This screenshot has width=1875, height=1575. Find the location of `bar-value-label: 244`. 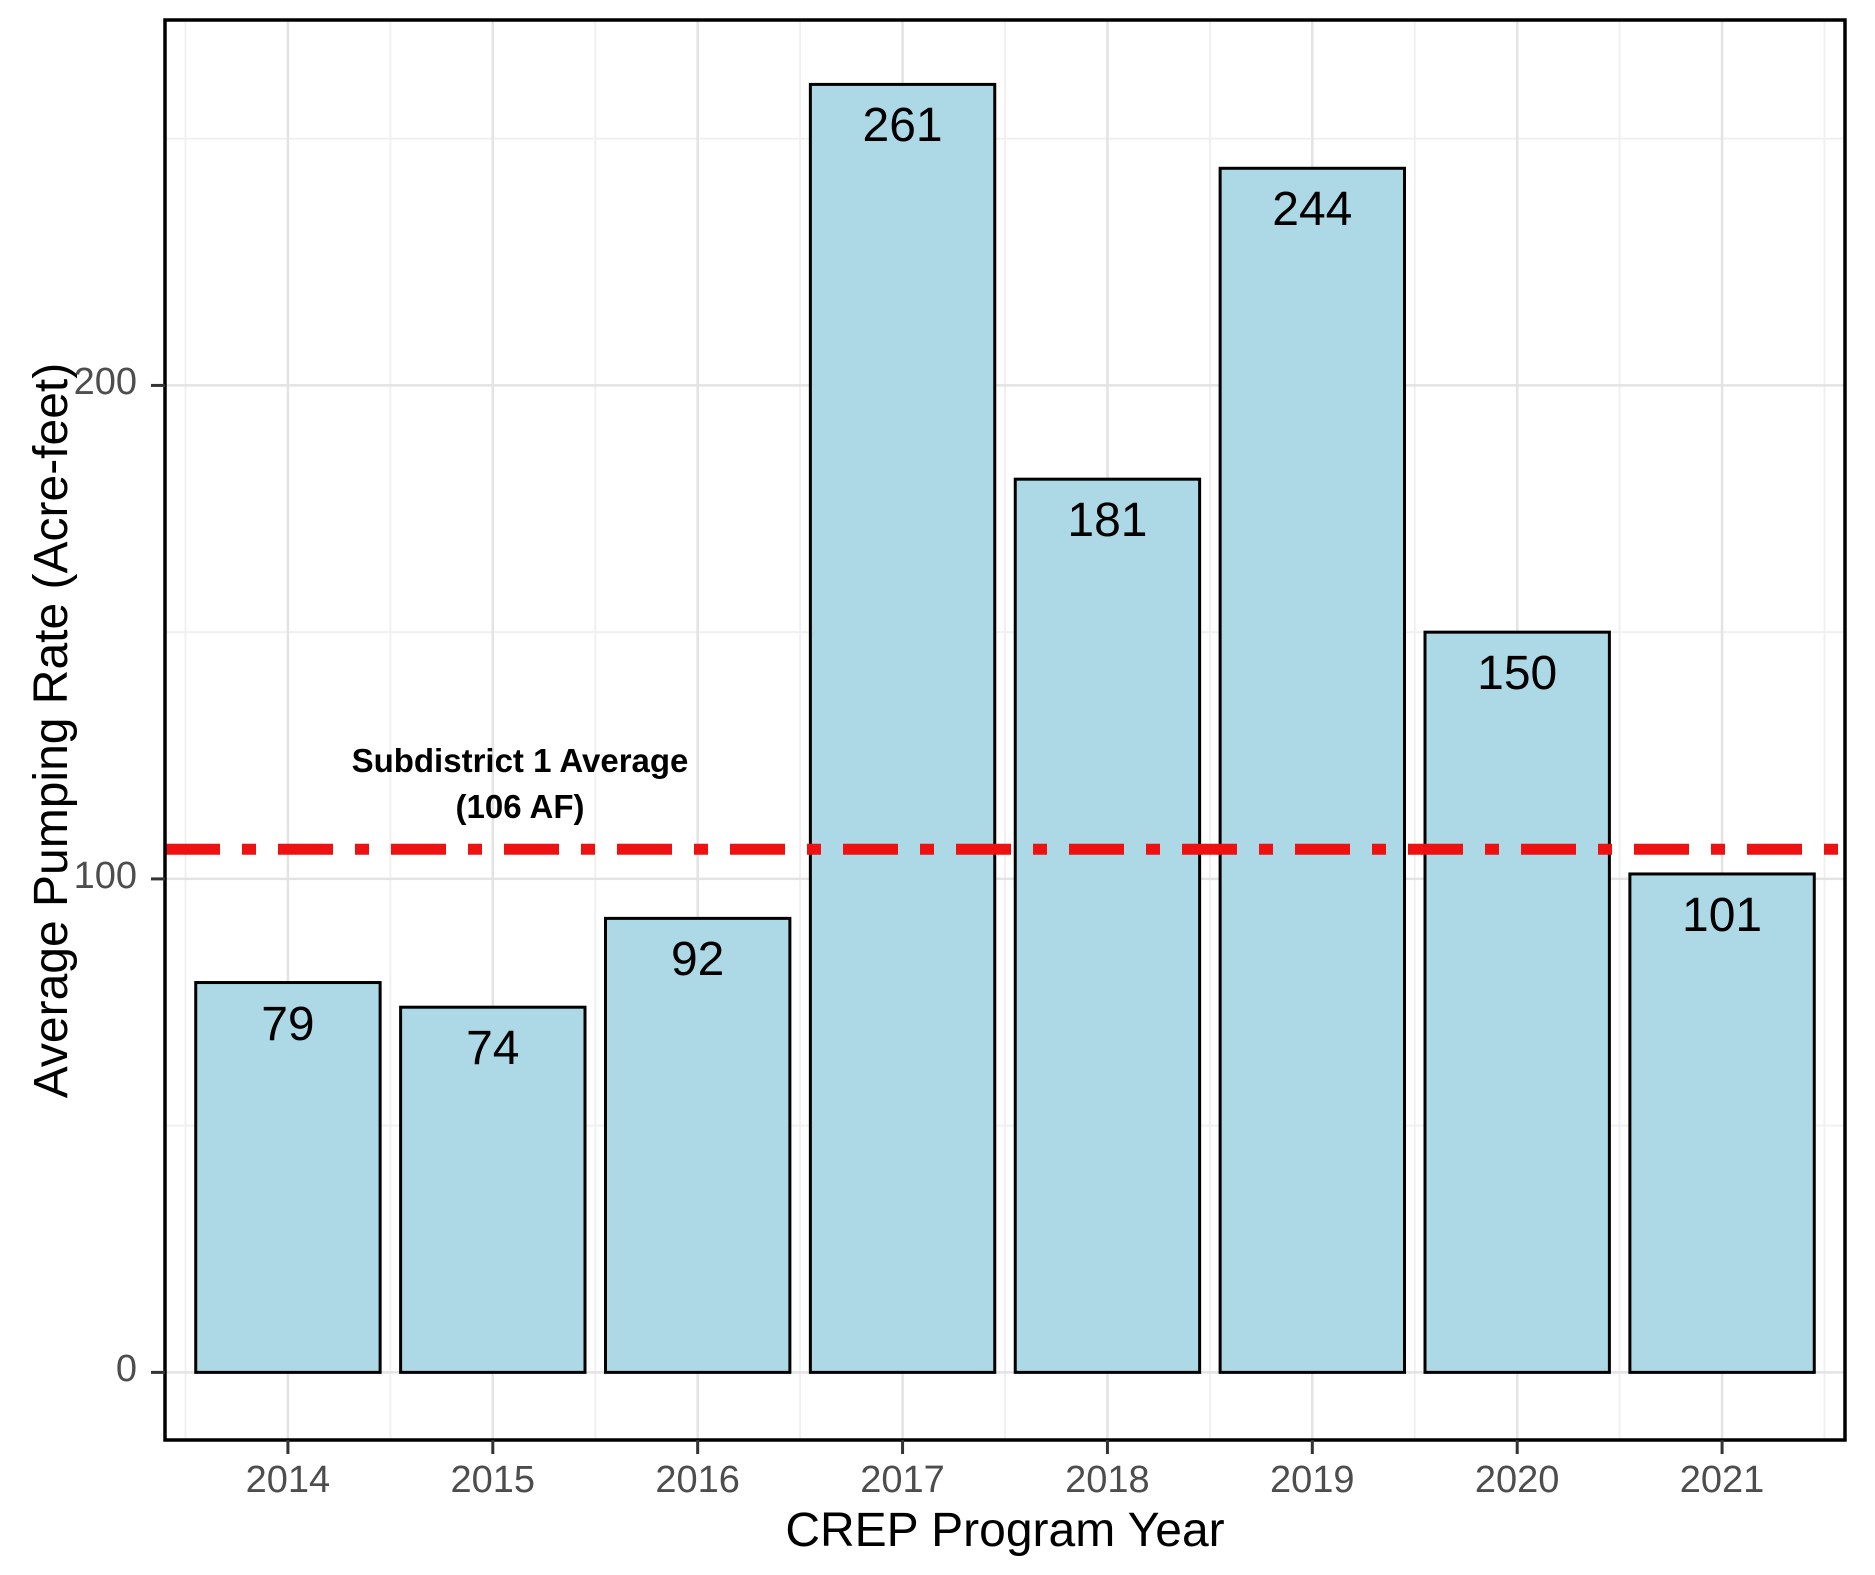

bar-value-label: 244 is located at coordinates (1312, 210).